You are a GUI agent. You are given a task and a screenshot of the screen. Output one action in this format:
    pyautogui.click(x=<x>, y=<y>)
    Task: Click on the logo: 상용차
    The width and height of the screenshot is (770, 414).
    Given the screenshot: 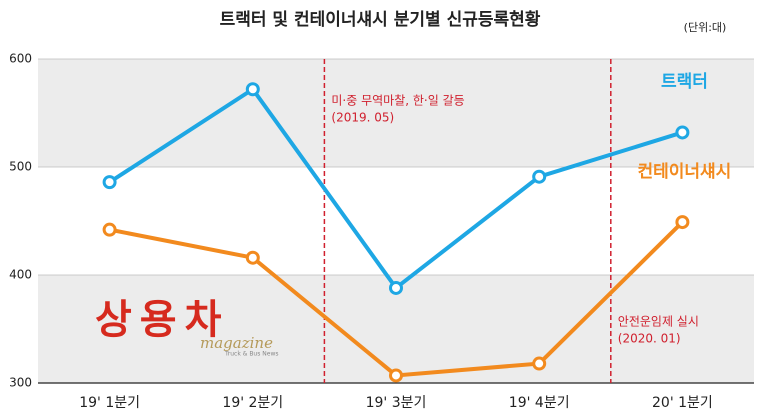 What is the action you would take?
    pyautogui.click(x=162, y=320)
    